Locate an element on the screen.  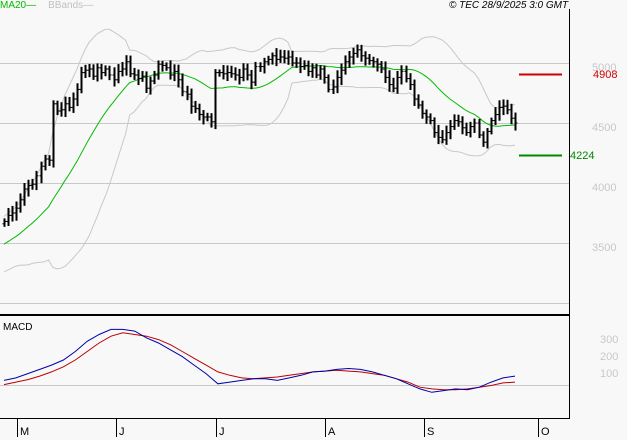
support-label: 4224 is located at coordinates (582, 156).